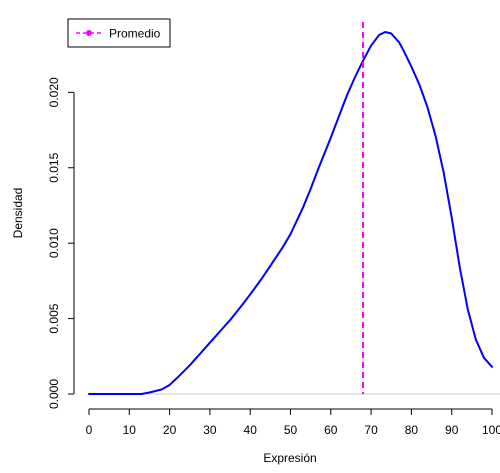 The height and width of the screenshot is (473, 500). I want to click on y-tick-label: 0.020, so click(54, 92).